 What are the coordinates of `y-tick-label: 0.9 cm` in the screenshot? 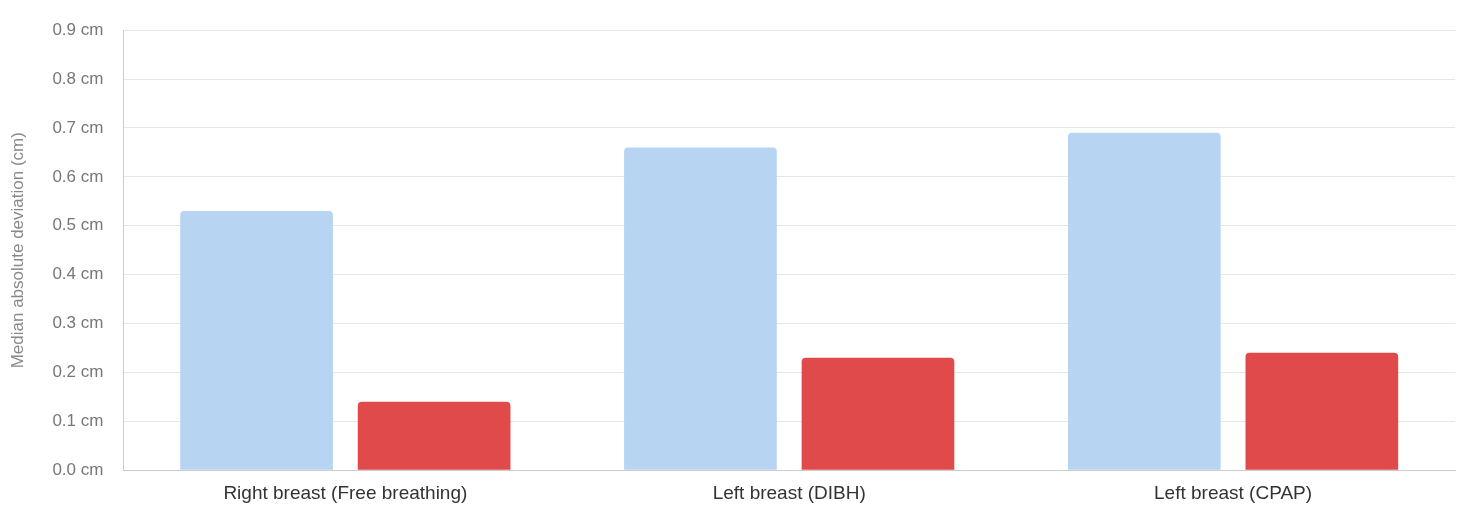 It's located at (78, 29).